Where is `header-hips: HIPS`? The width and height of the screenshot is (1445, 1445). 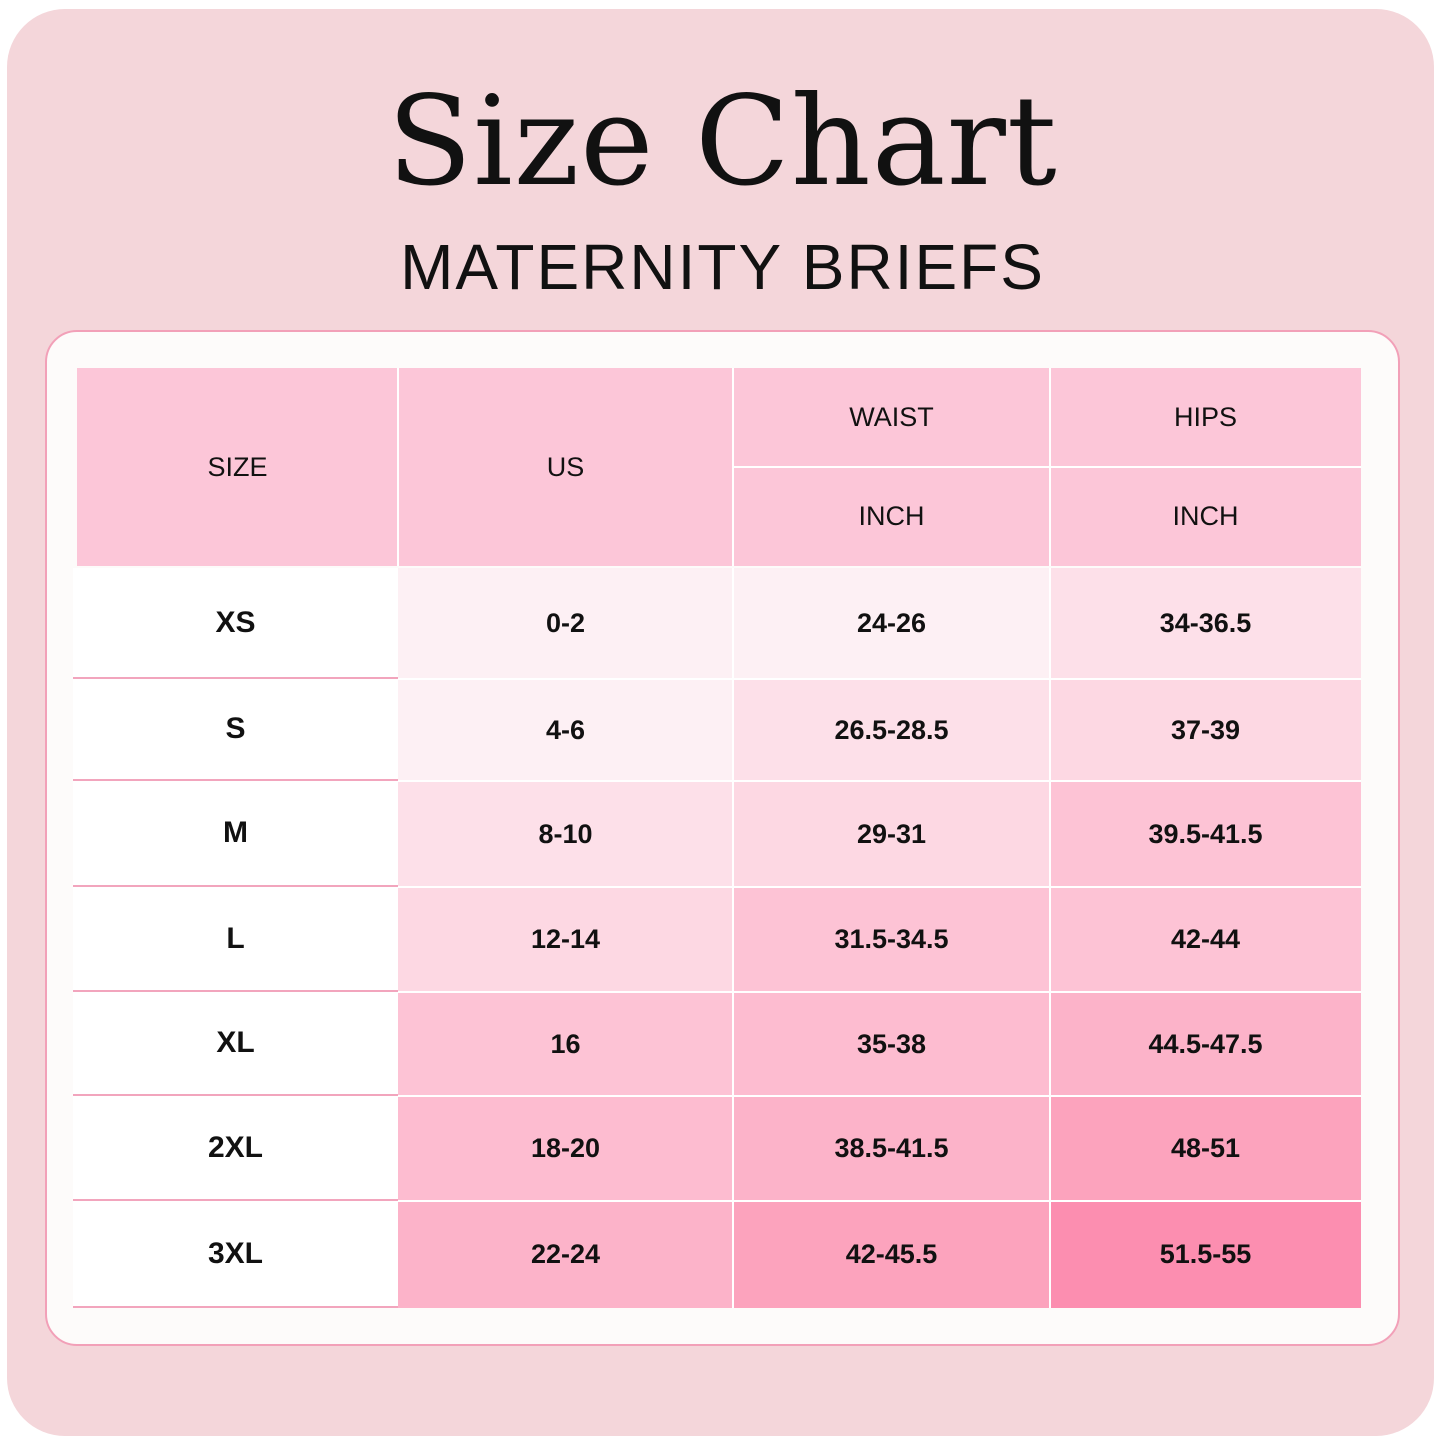
header-hips: HIPS is located at coordinates (1205, 417).